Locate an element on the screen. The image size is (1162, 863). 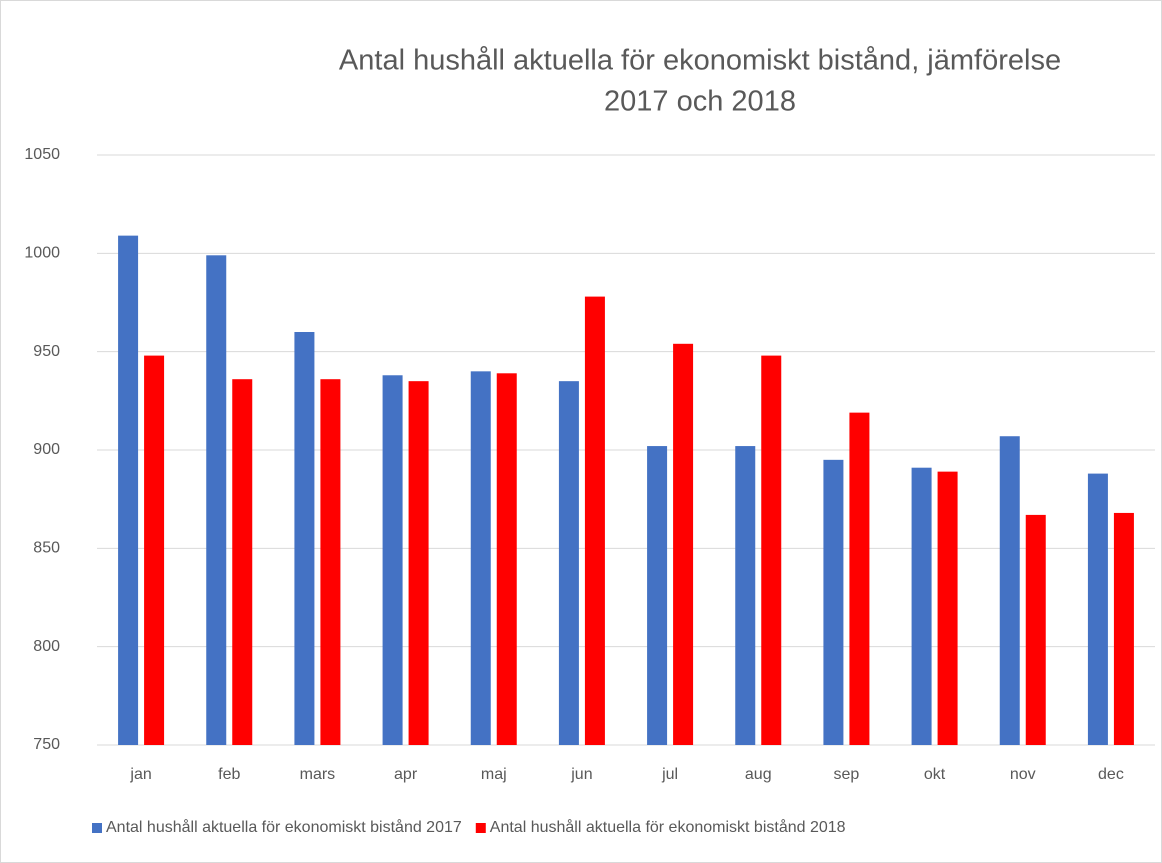
y-tick-label: 850 is located at coordinates (46, 548).